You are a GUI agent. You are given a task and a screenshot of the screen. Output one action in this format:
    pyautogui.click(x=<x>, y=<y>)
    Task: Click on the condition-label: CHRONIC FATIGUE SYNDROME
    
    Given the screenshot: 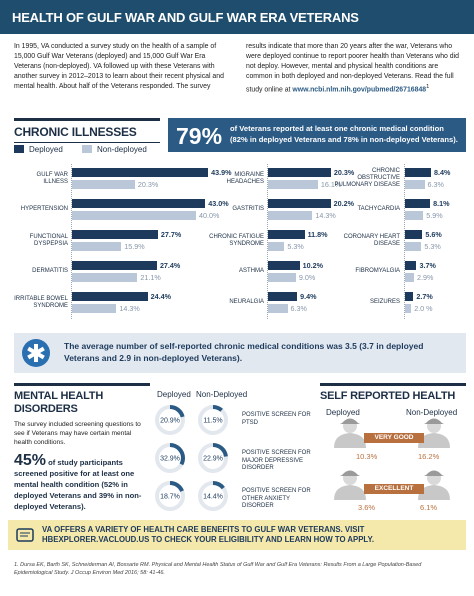 What is the action you would take?
    pyautogui.click(x=236, y=240)
    